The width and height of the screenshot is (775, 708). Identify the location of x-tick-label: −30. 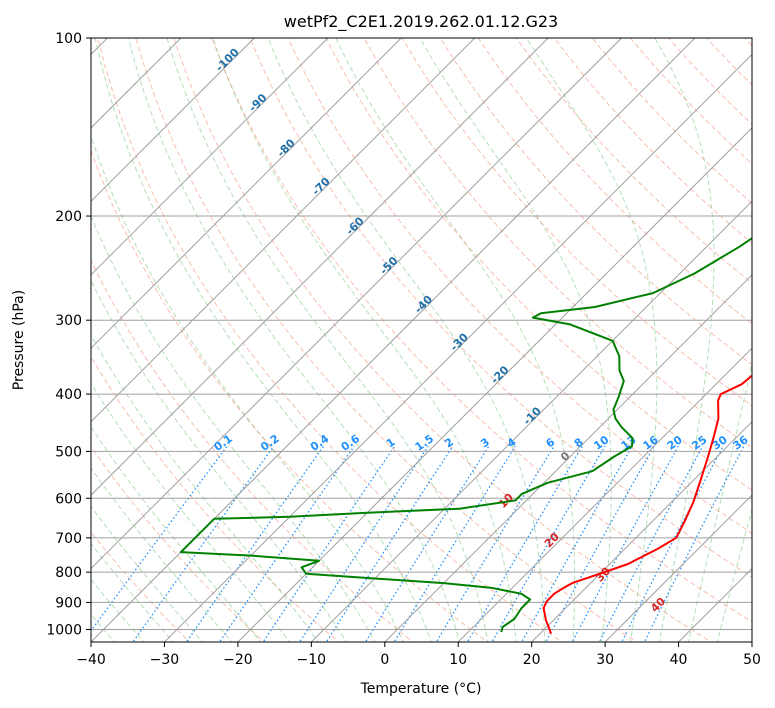
(165, 660).